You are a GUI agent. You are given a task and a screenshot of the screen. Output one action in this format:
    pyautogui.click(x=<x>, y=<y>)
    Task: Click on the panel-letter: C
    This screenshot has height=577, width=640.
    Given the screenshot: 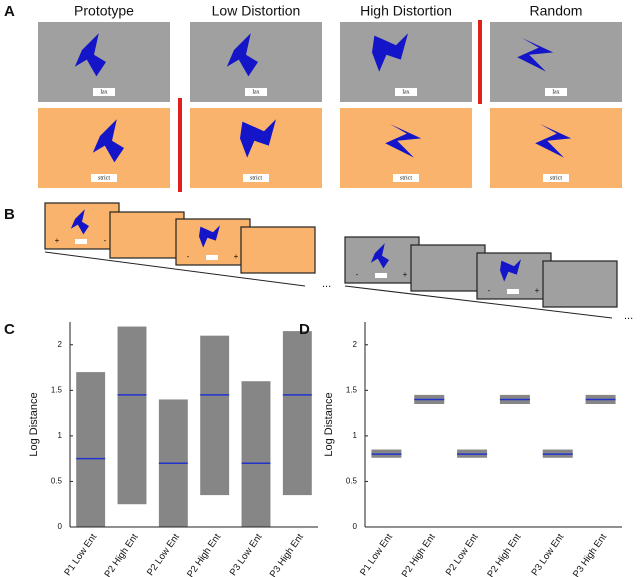 What is the action you would take?
    pyautogui.click(x=9, y=329)
    